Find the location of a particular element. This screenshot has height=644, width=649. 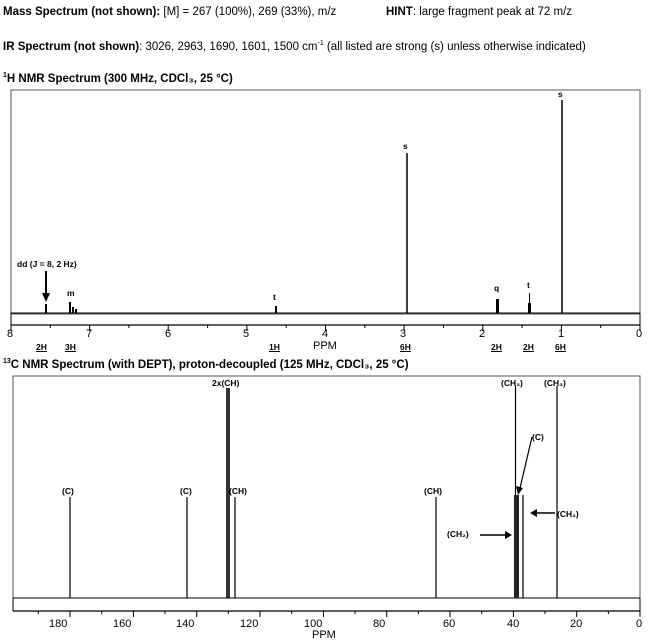

label-t2: t is located at coordinates (528, 285).